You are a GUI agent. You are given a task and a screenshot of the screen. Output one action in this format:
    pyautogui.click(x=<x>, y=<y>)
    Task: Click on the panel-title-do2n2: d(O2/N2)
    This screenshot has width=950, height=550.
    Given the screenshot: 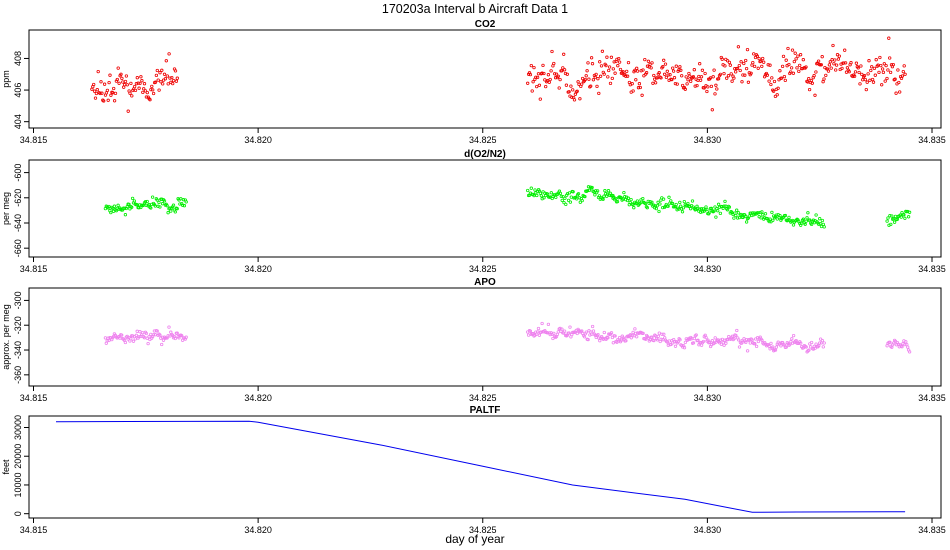 What is the action you would take?
    pyautogui.click(x=485, y=154)
    